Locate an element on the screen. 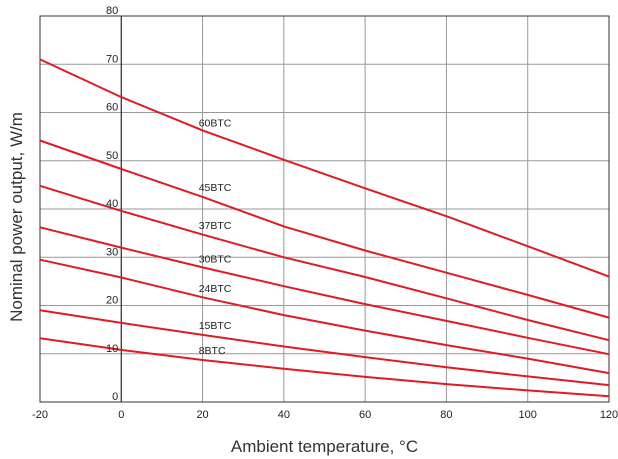  series-label-8btc: 8BTC is located at coordinates (212, 351).